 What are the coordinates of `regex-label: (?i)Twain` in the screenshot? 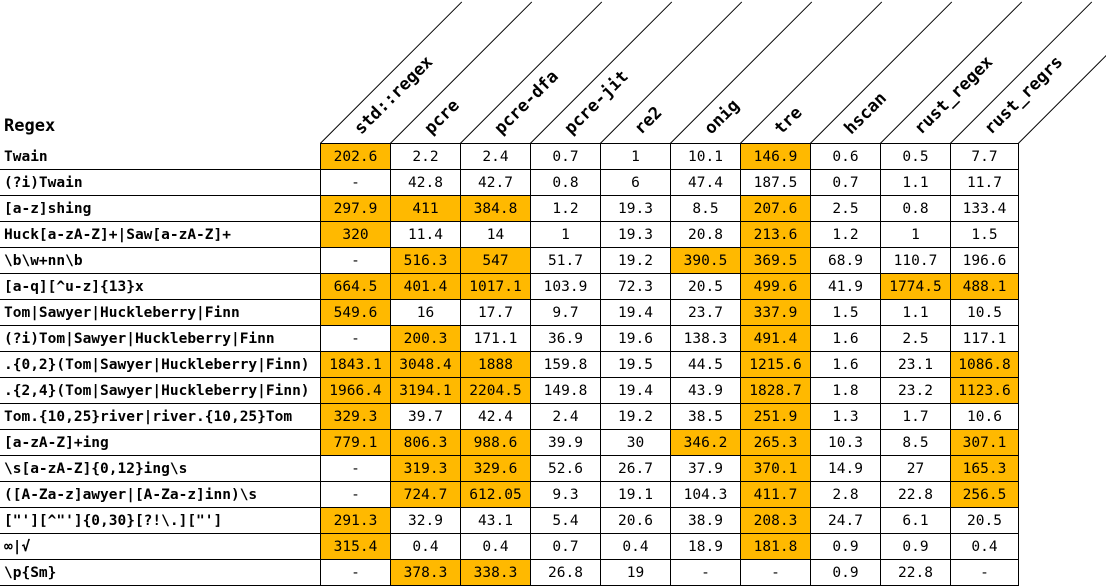 It's located at (43, 183).